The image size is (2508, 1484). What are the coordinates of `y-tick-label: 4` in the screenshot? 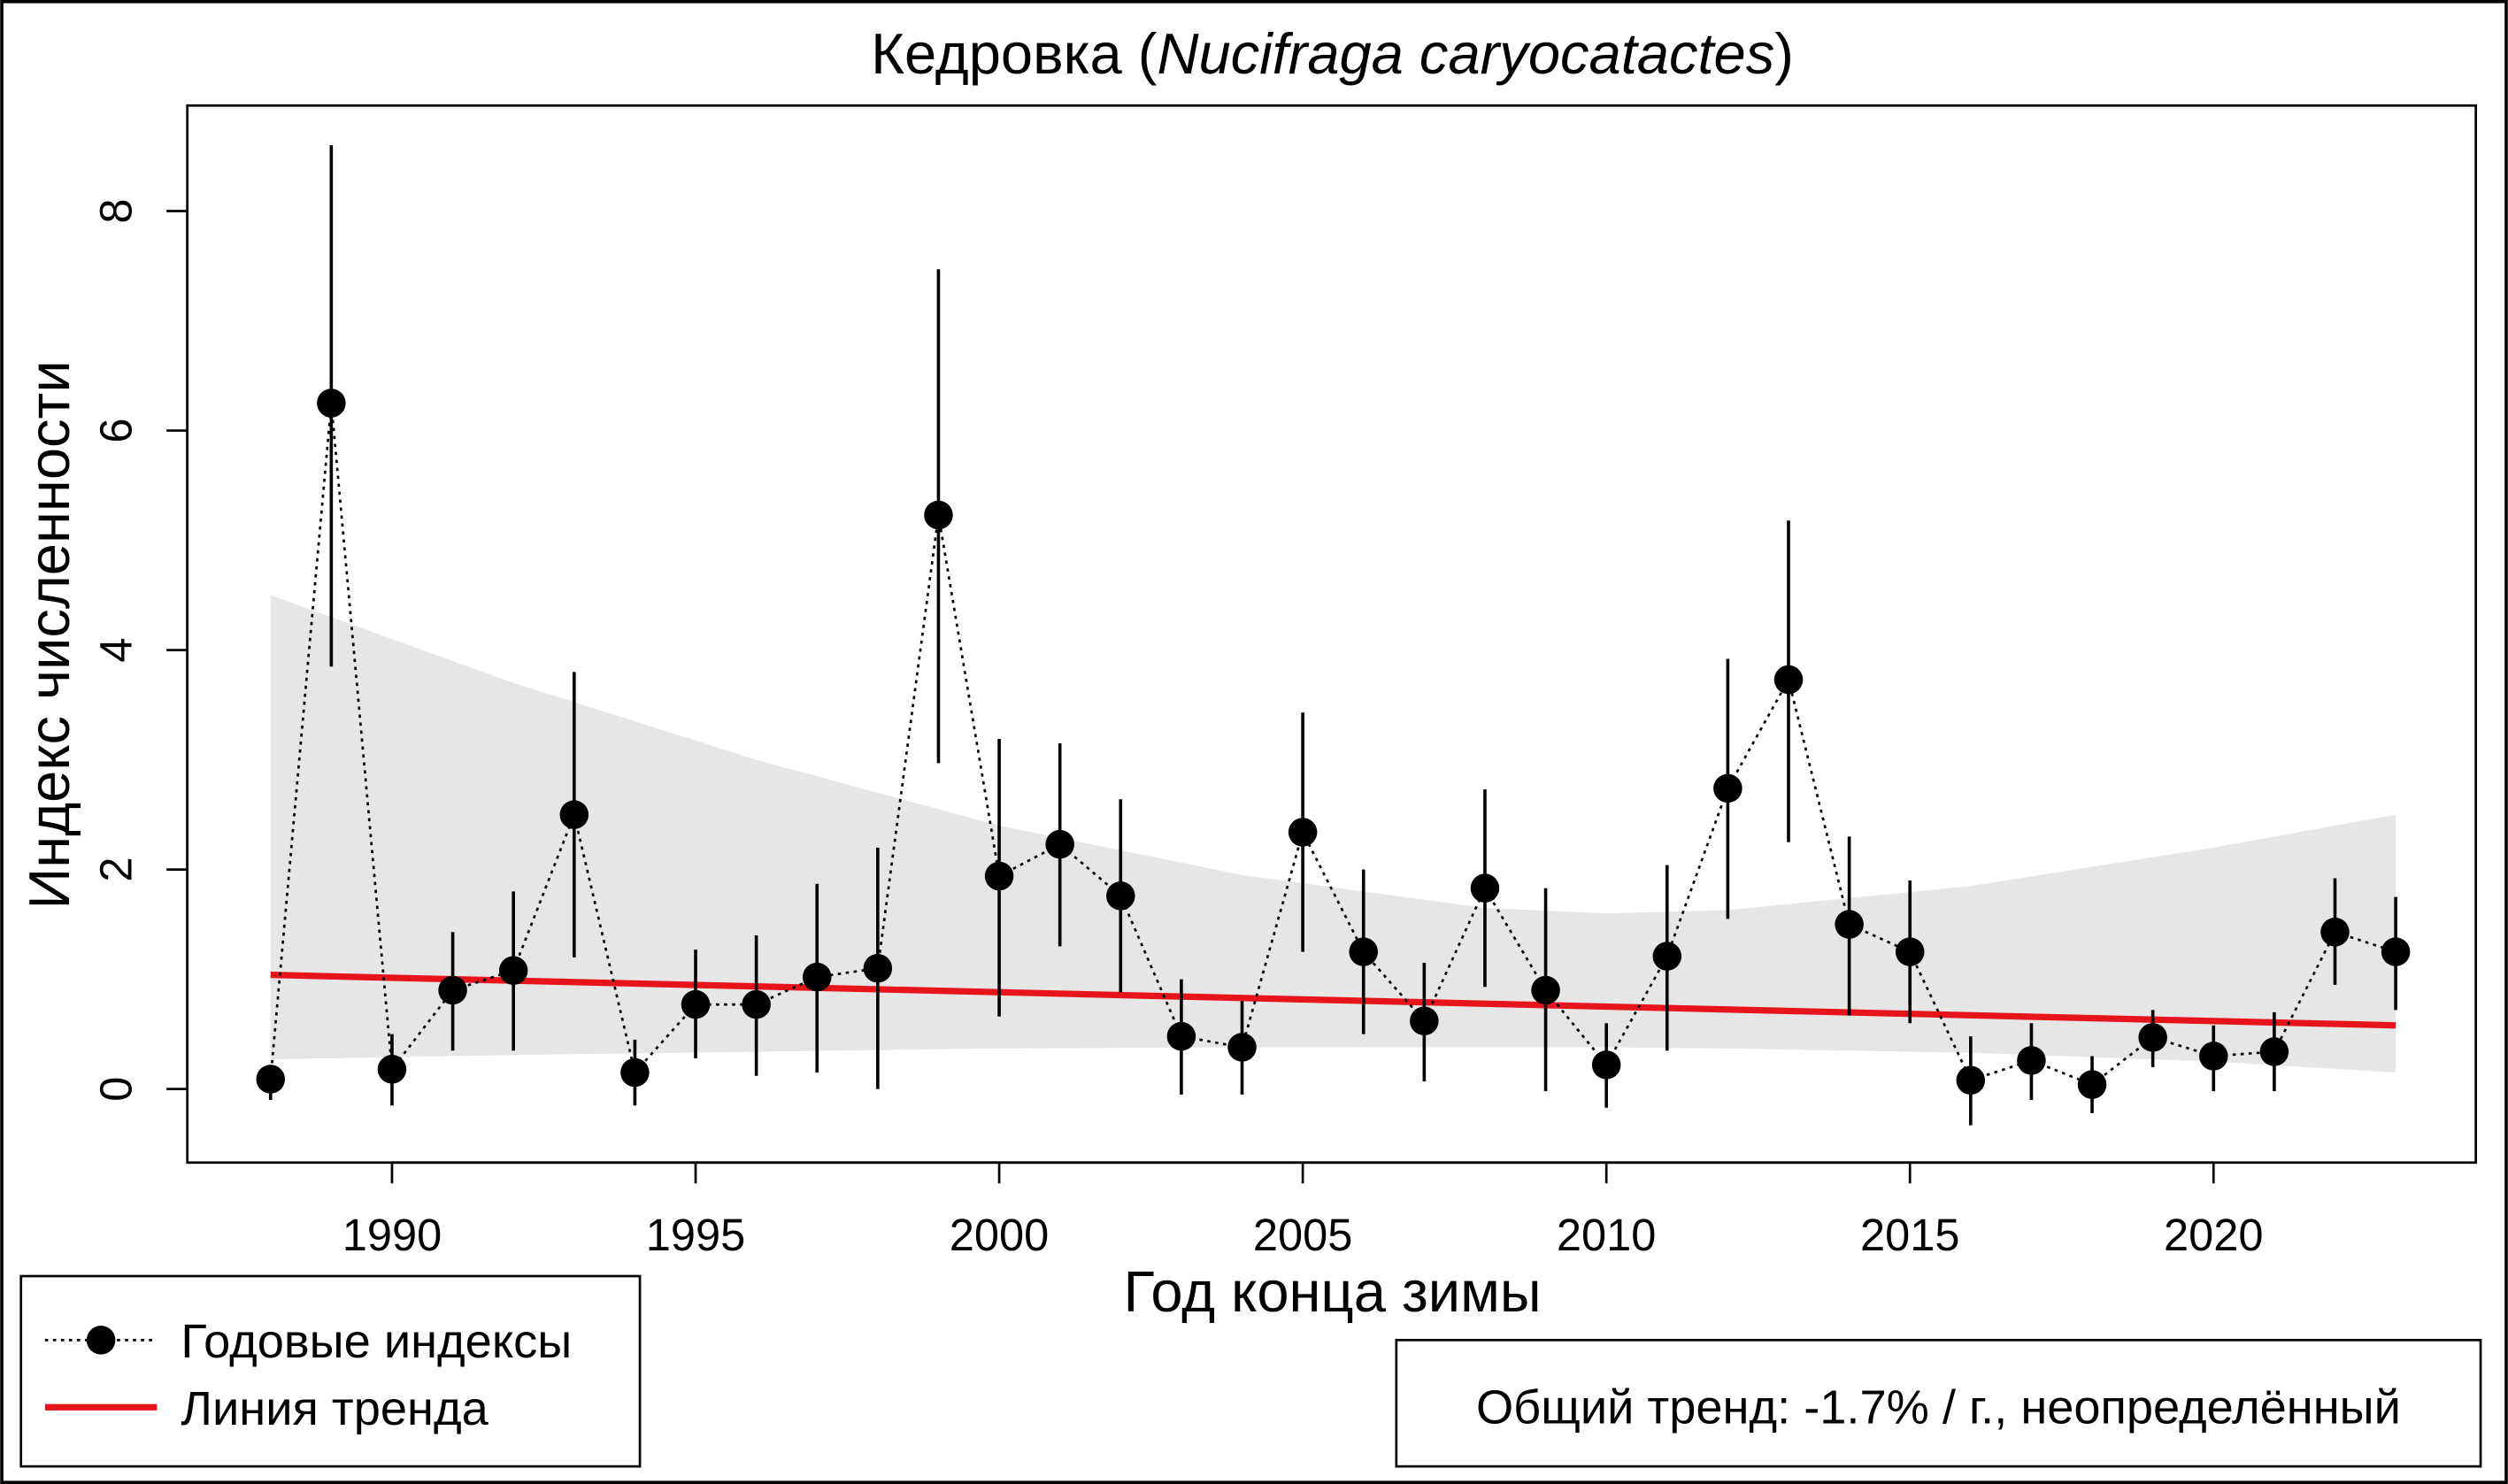 It's located at (115, 650).